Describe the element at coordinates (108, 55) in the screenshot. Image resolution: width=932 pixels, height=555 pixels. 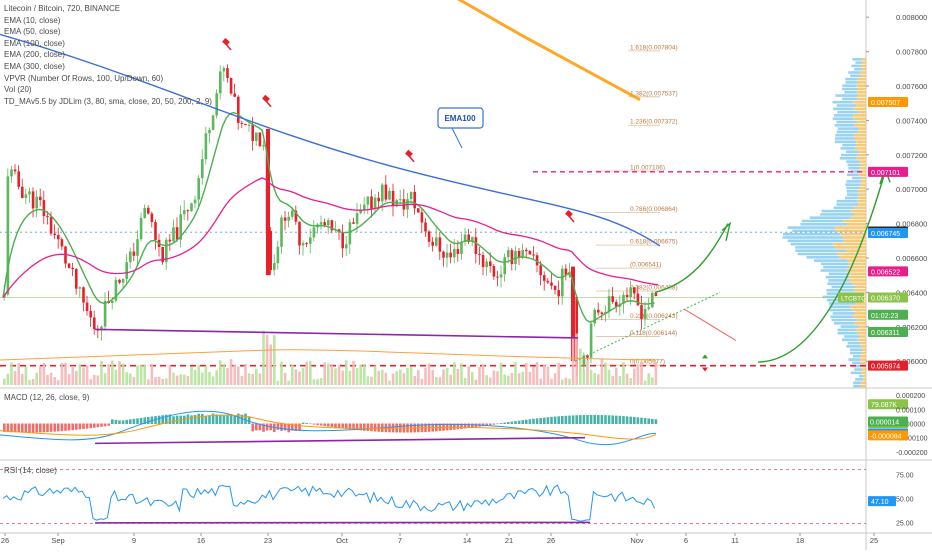
I see `legend-ema200: EMA (200, close)` at that location.